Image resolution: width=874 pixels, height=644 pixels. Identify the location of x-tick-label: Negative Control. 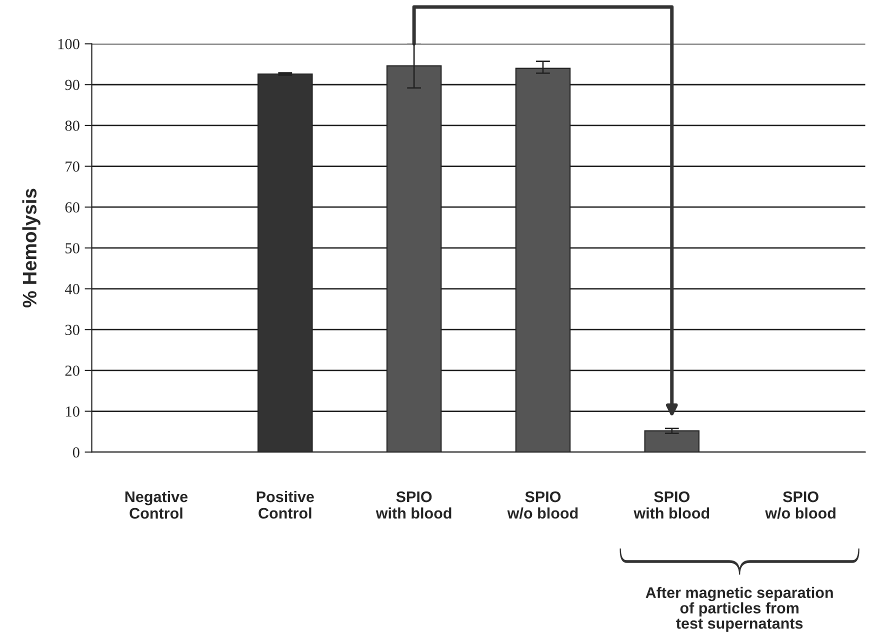
(156, 504).